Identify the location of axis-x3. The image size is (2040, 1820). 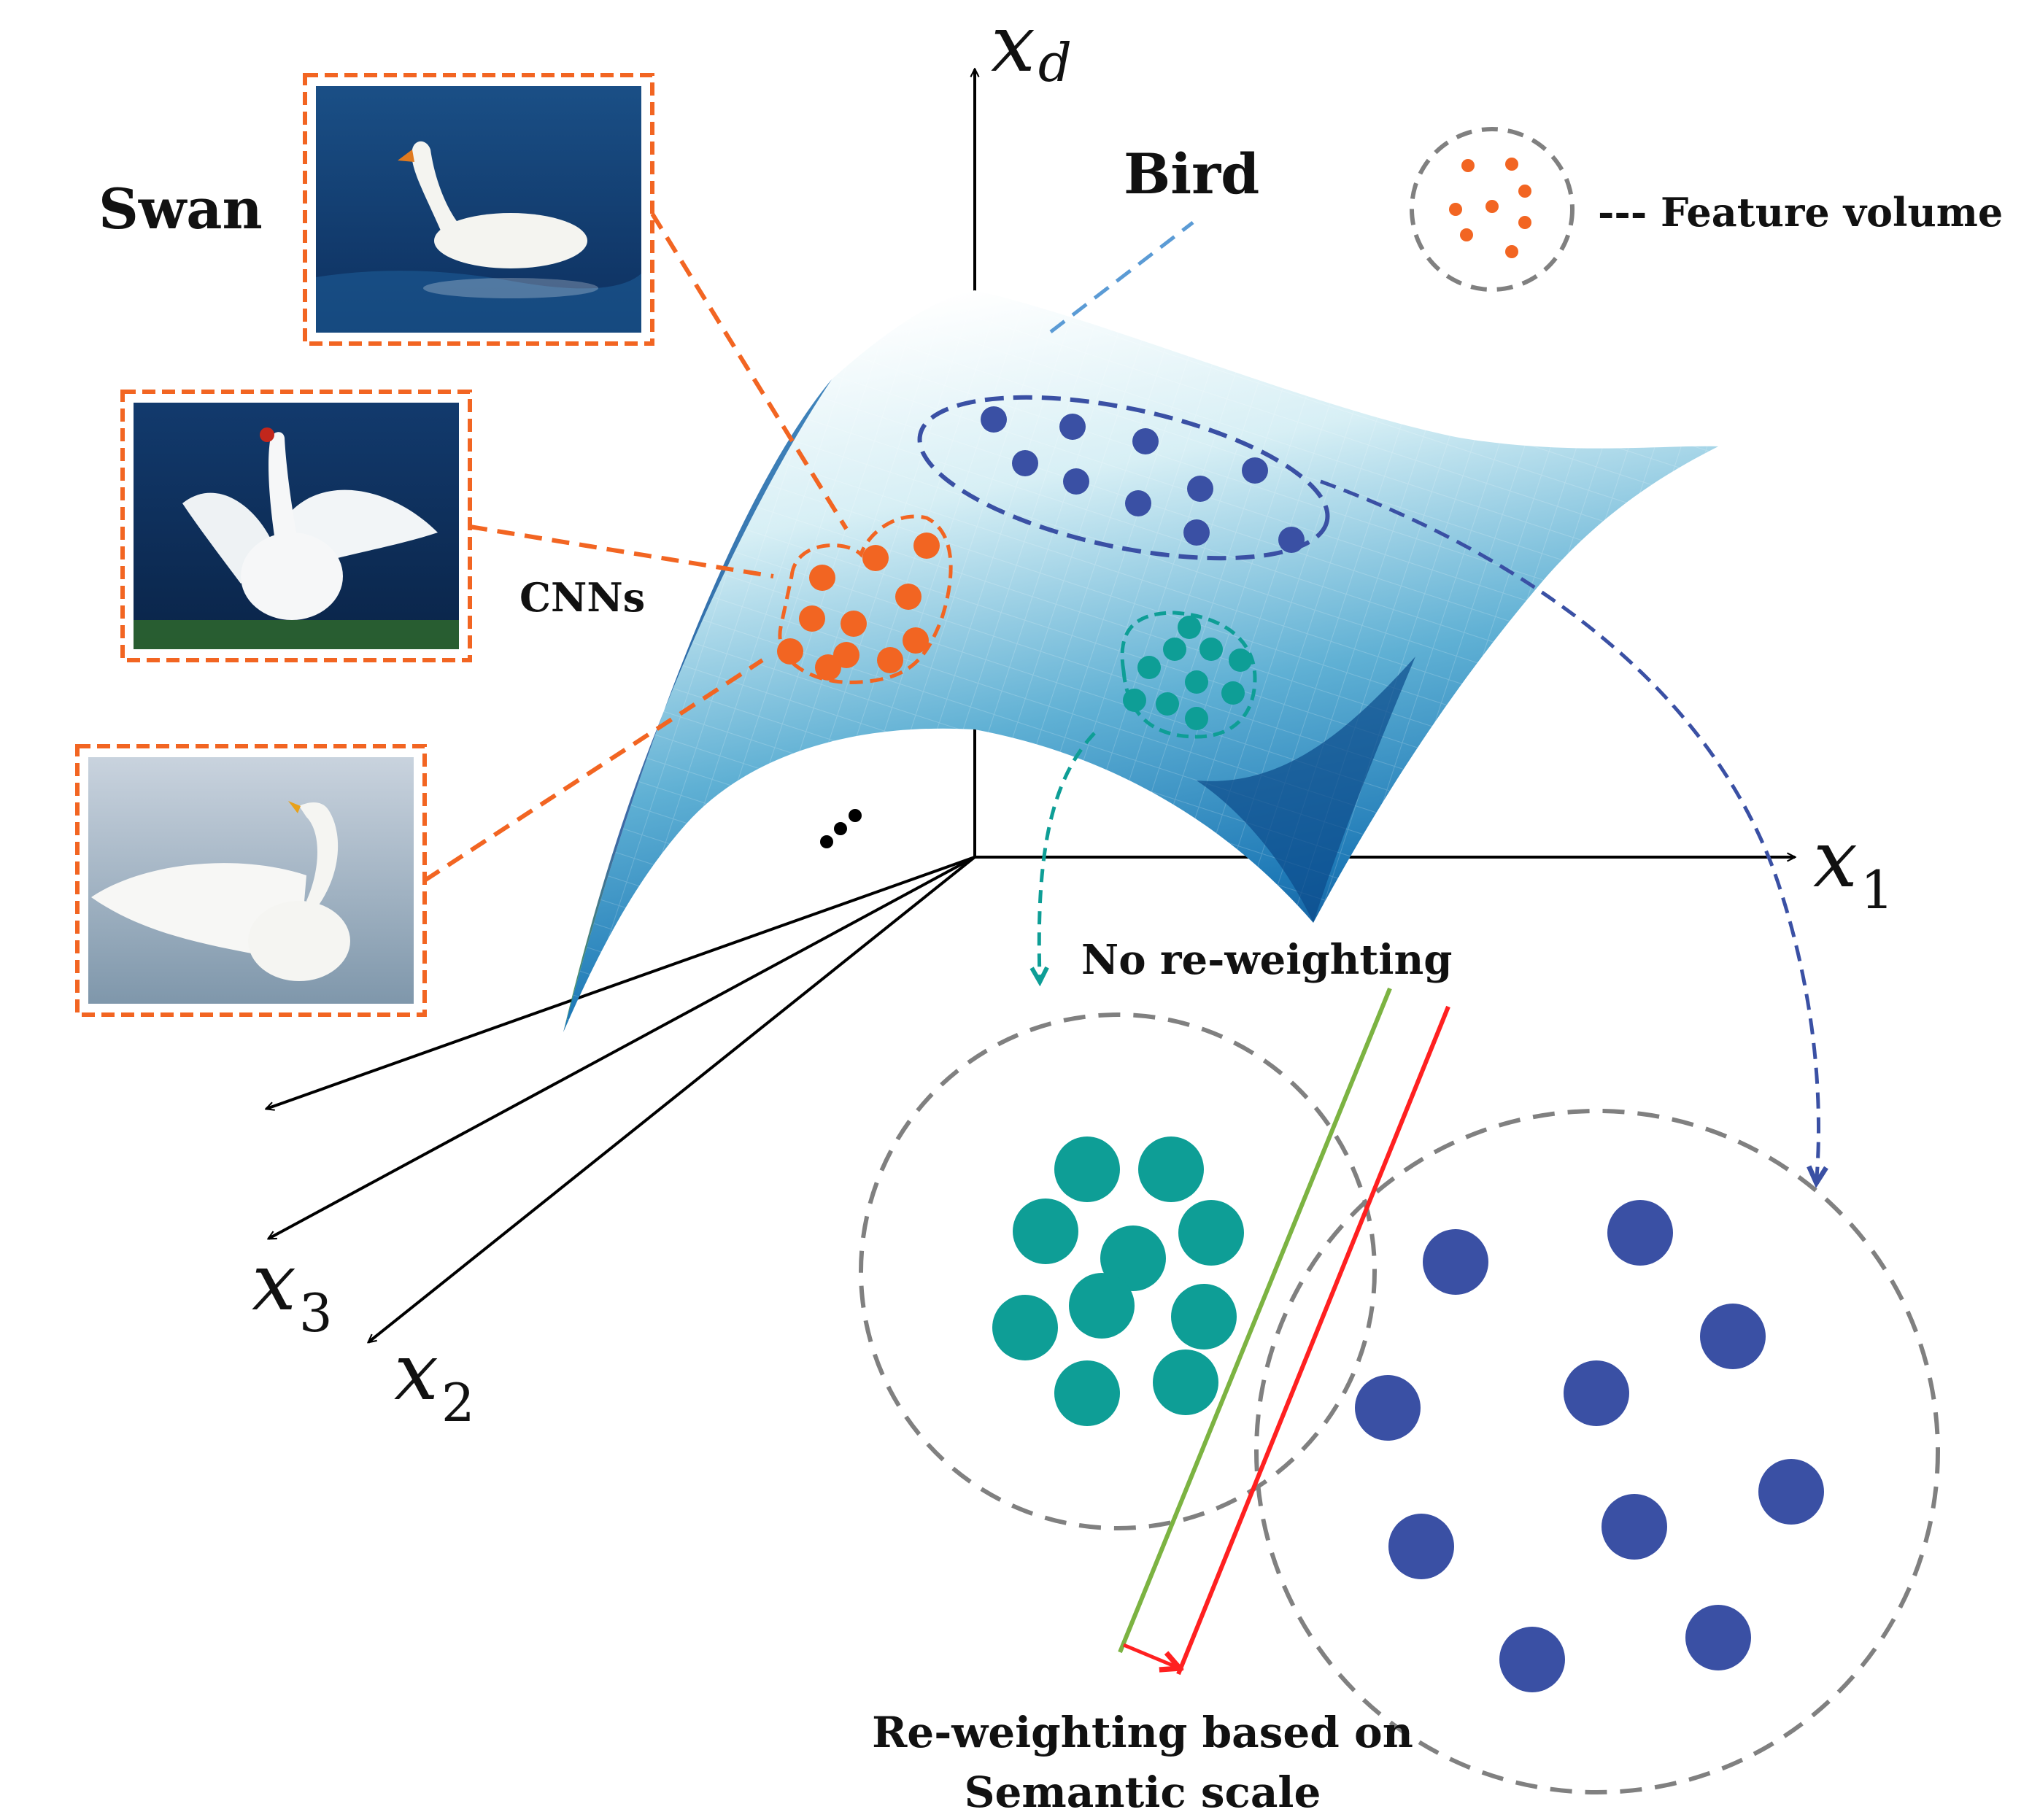
(621, 1048).